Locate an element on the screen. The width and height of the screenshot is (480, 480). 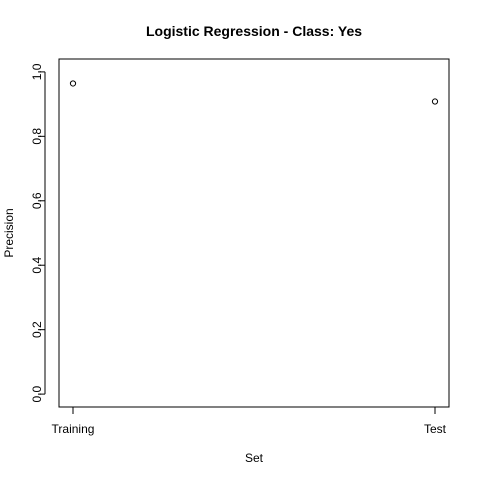
chart-title: Logistic Regression - Class: Yes is located at coordinates (254, 31).